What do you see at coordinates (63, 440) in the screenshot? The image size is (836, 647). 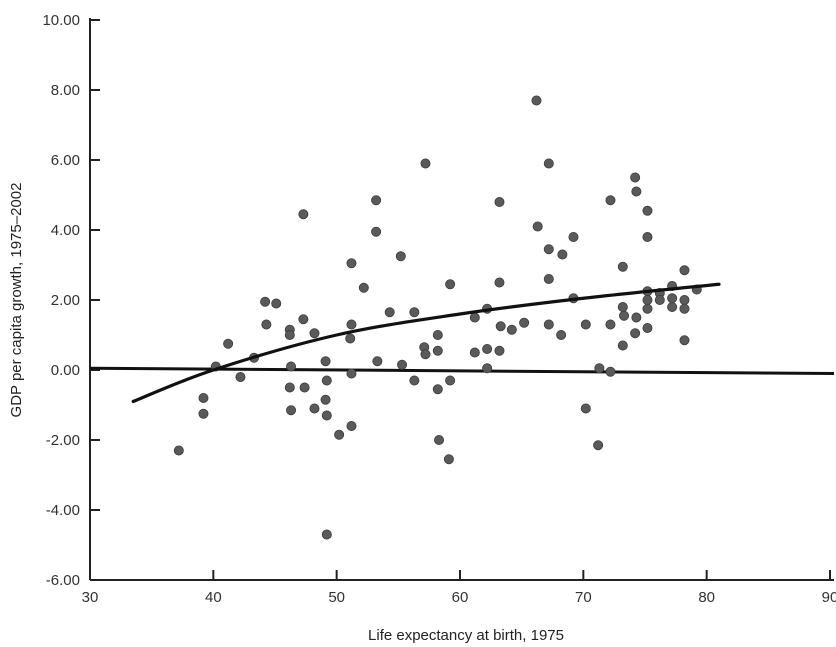 I see `y-tick-label: -2.00` at bounding box center [63, 440].